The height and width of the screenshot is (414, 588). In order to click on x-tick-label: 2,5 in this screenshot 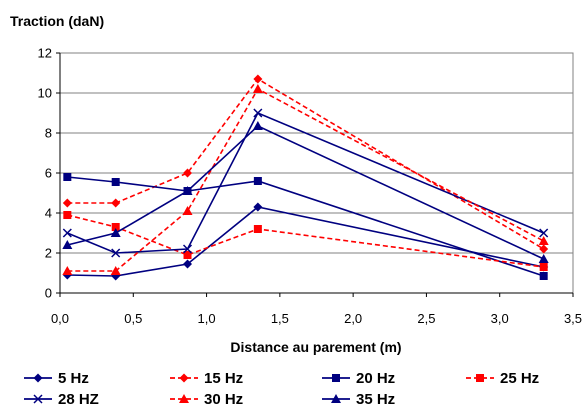, I will do `click(426, 318)`.